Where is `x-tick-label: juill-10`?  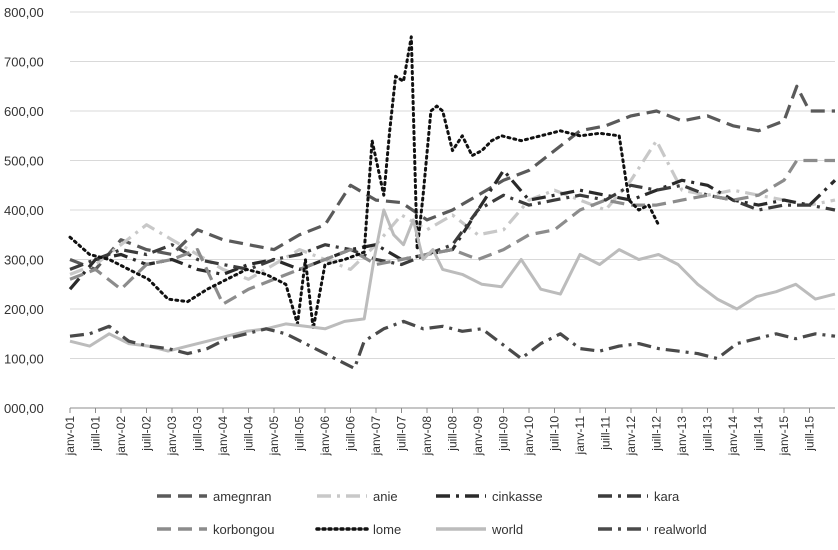 x-tick-label: juill-10 is located at coordinates (555, 434).